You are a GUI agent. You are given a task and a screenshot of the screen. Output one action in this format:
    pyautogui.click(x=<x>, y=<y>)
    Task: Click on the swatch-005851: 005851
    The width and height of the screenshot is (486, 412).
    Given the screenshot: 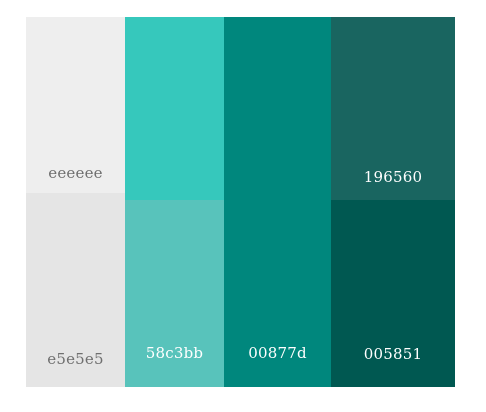 What is the action you would take?
    pyautogui.click(x=393, y=293)
    